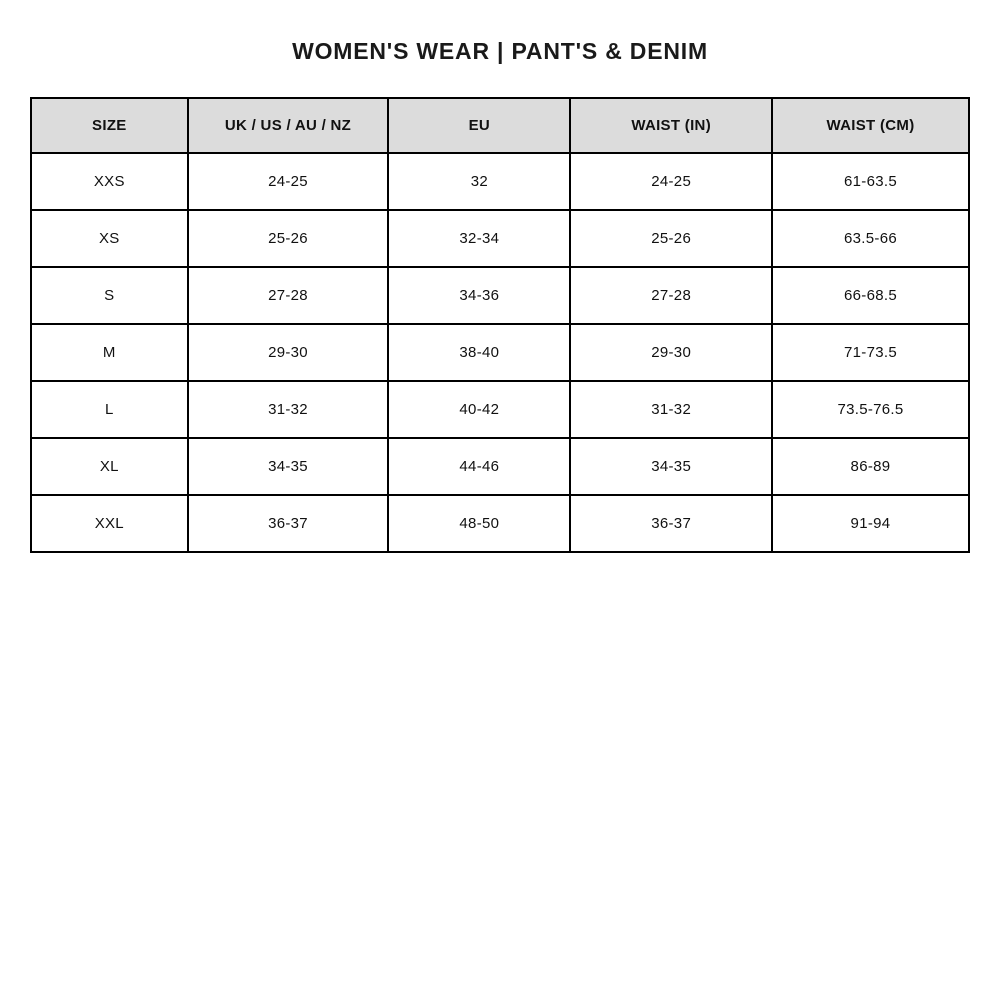 The height and width of the screenshot is (1000, 1000). I want to click on page-title: WOMEN'S WEAR | PANT'S & DENIM, so click(500, 51).